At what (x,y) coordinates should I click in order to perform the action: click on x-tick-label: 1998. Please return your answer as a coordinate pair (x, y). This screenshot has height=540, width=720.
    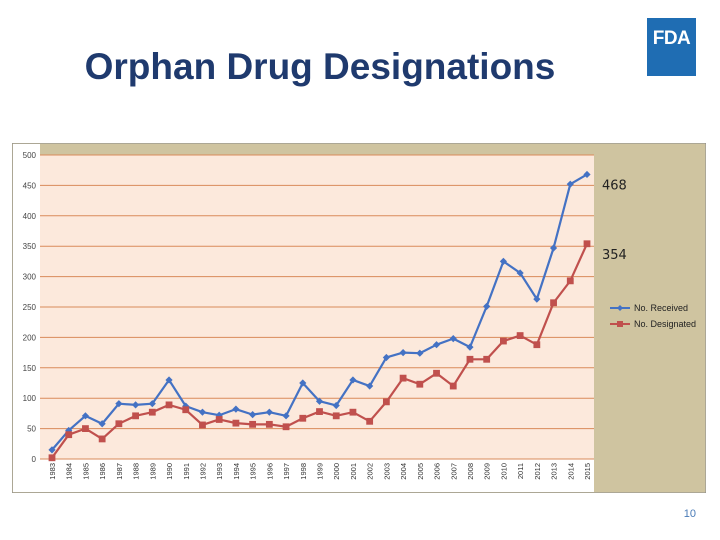
    Looking at the image, I should click on (303, 471).